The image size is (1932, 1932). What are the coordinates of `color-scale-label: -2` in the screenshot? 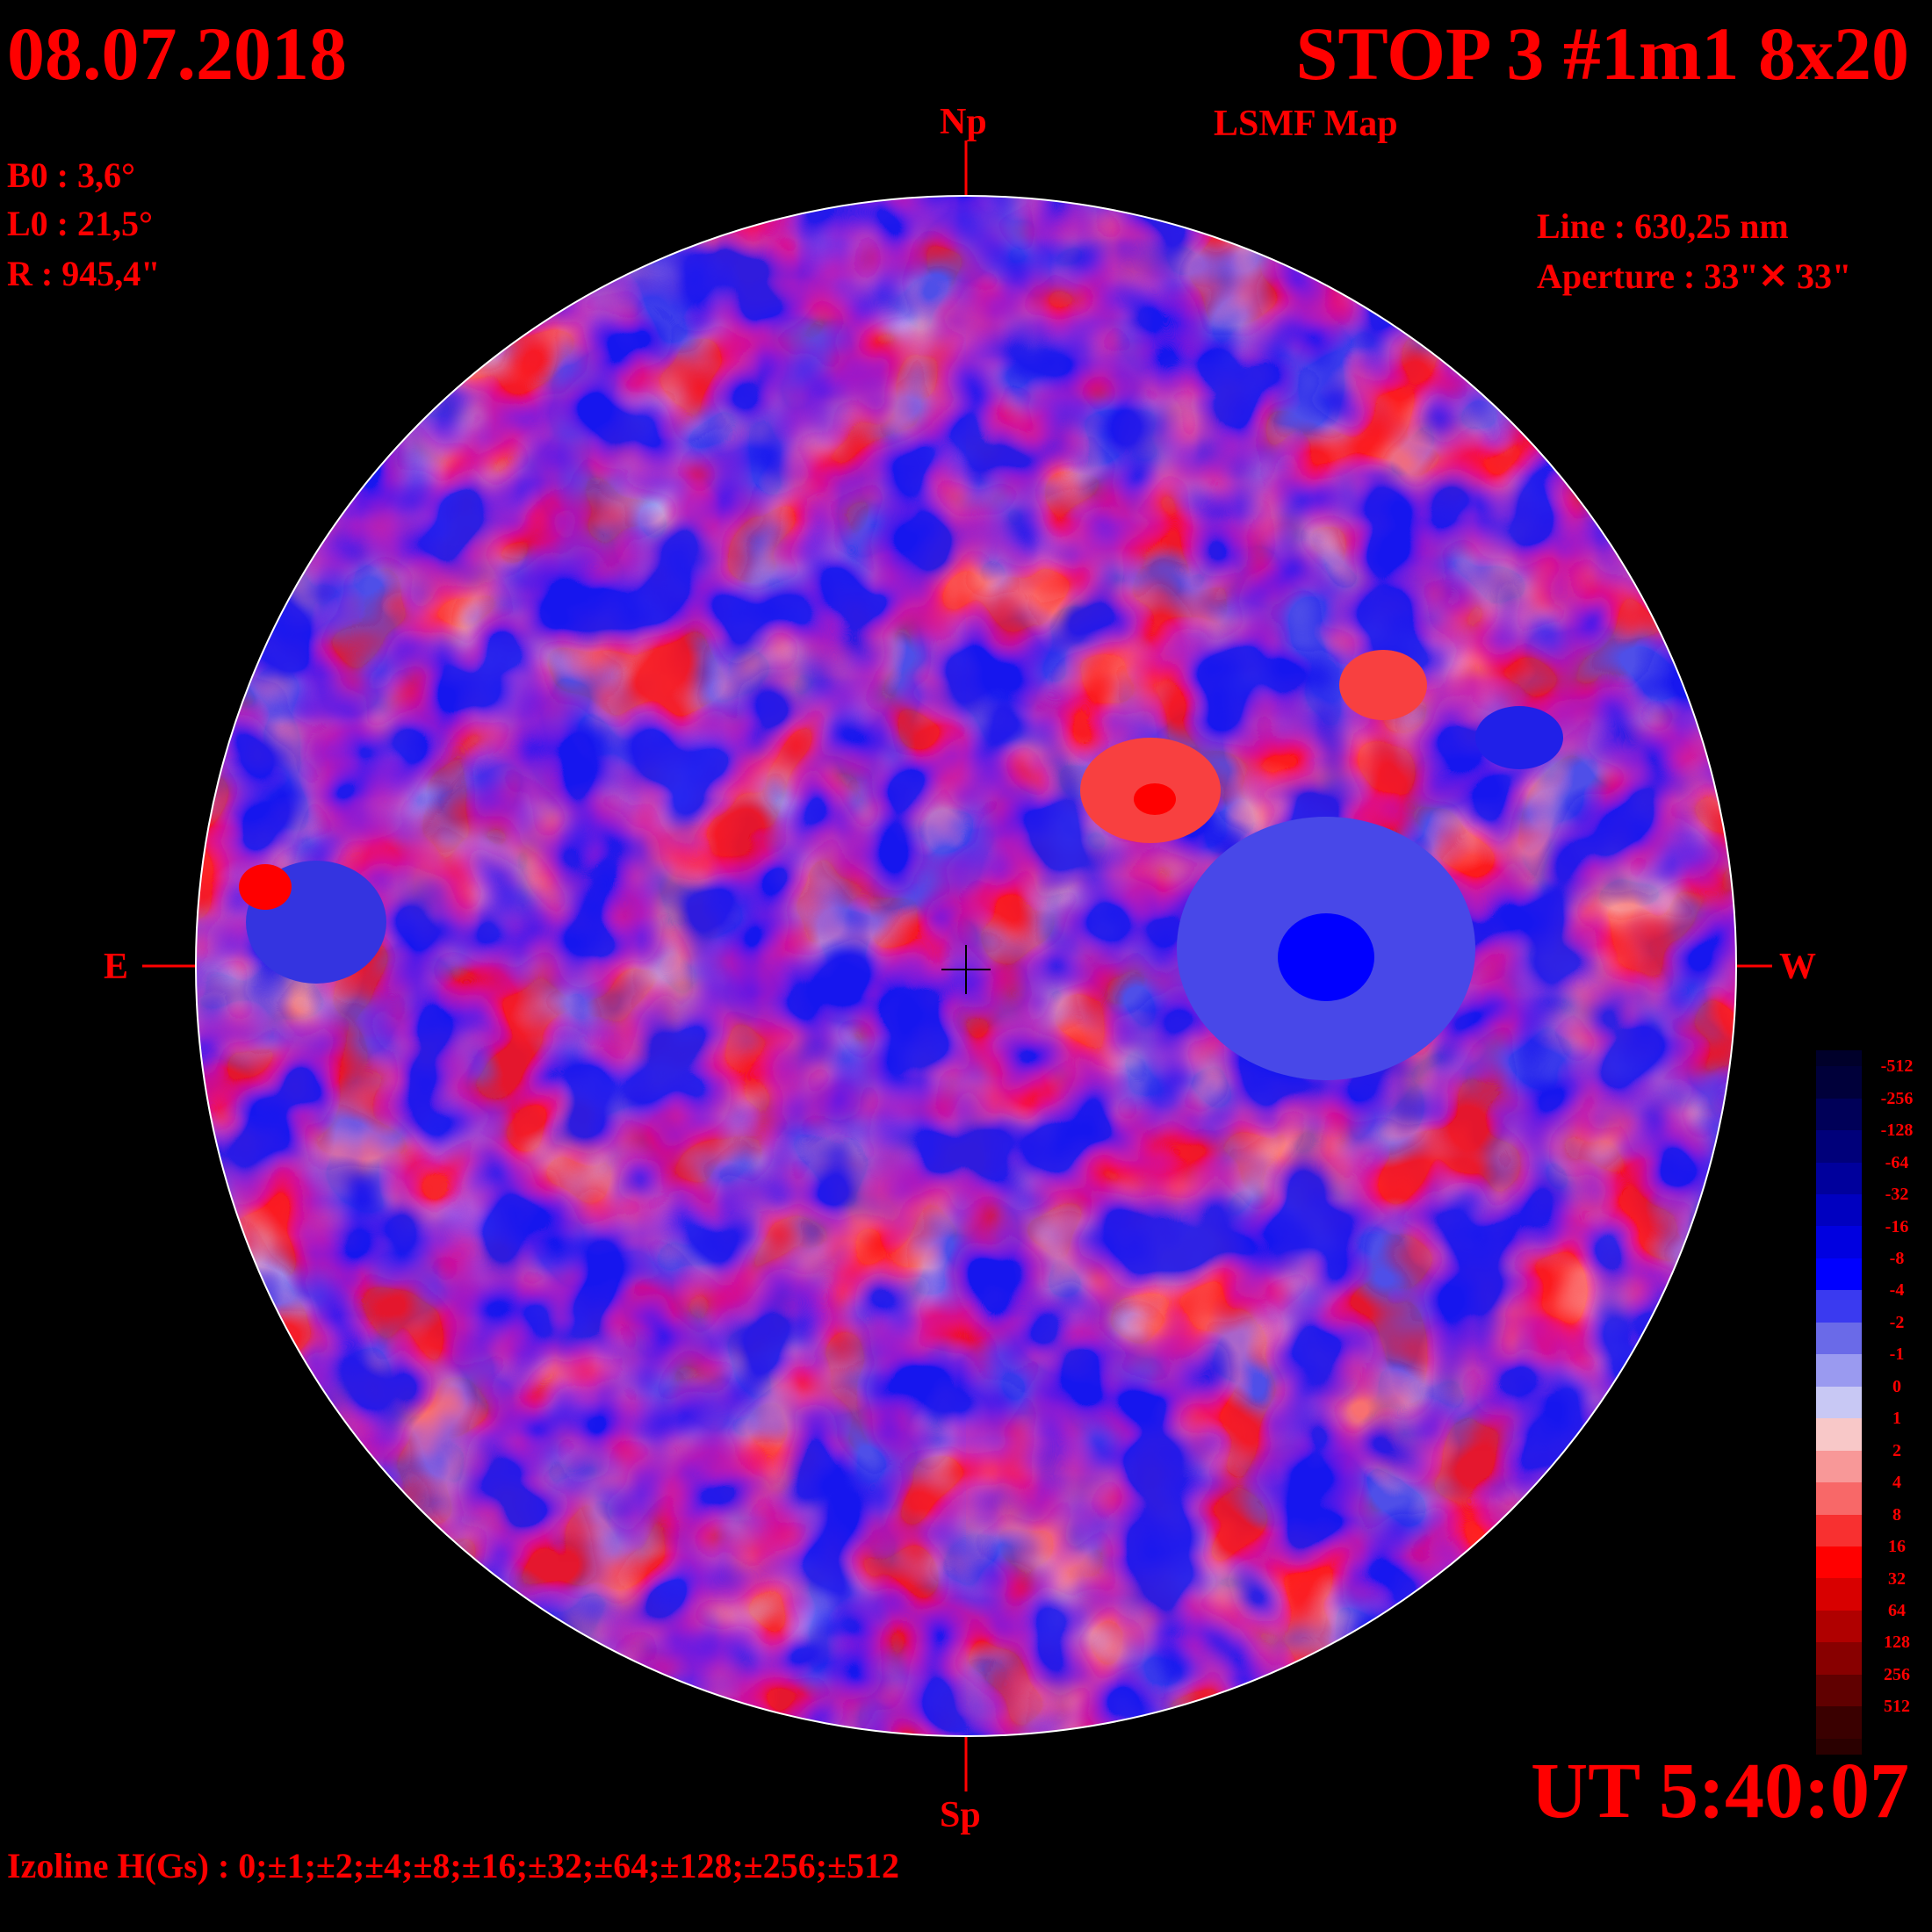 It's located at (1897, 1322).